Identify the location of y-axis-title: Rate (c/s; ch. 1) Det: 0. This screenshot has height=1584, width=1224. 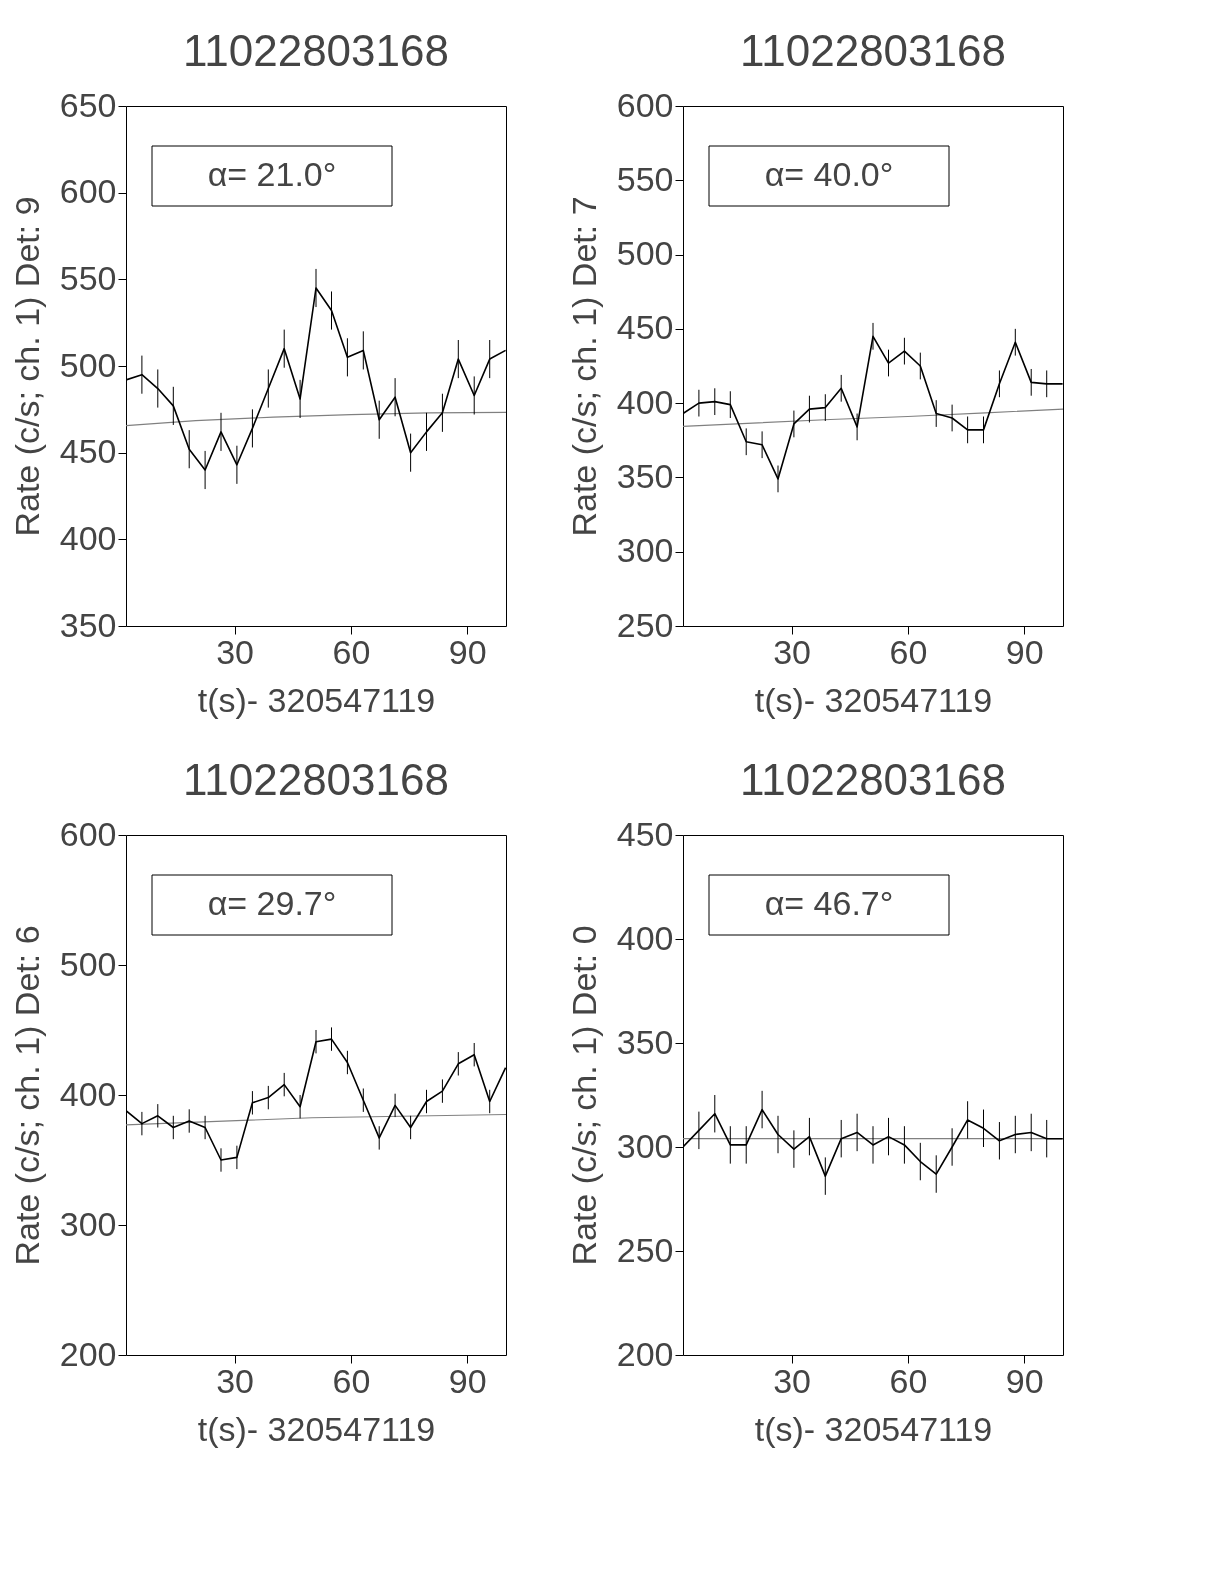
(583, 1095).